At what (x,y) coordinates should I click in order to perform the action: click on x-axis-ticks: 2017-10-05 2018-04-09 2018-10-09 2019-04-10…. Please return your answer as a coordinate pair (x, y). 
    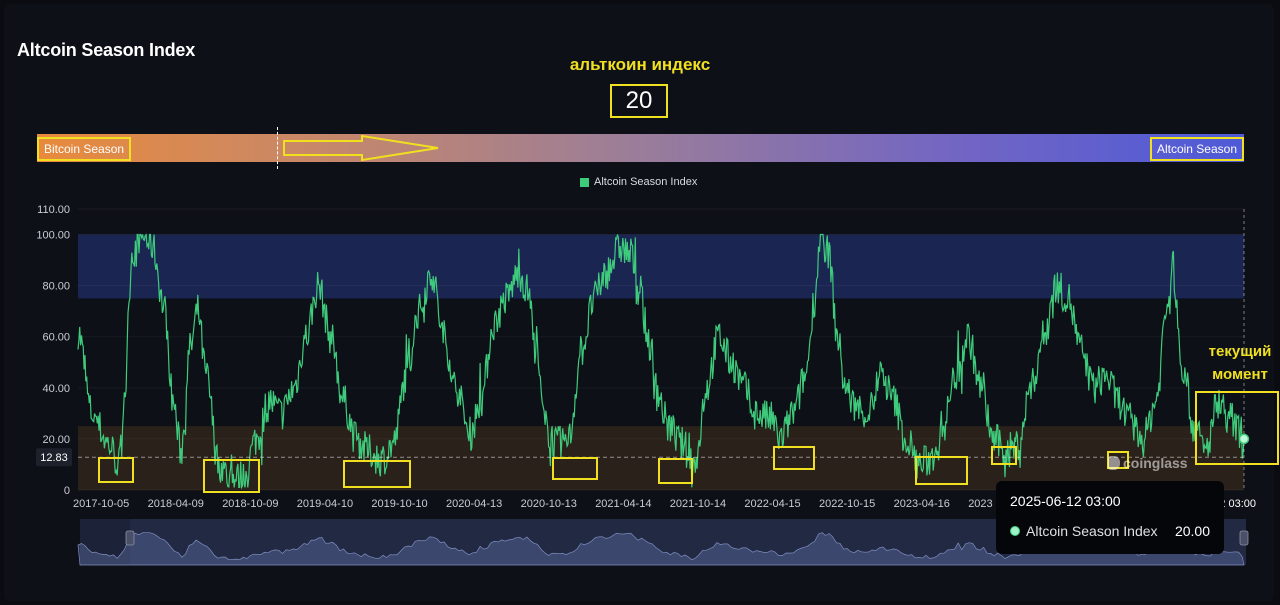
    Looking at the image, I should click on (664, 504).